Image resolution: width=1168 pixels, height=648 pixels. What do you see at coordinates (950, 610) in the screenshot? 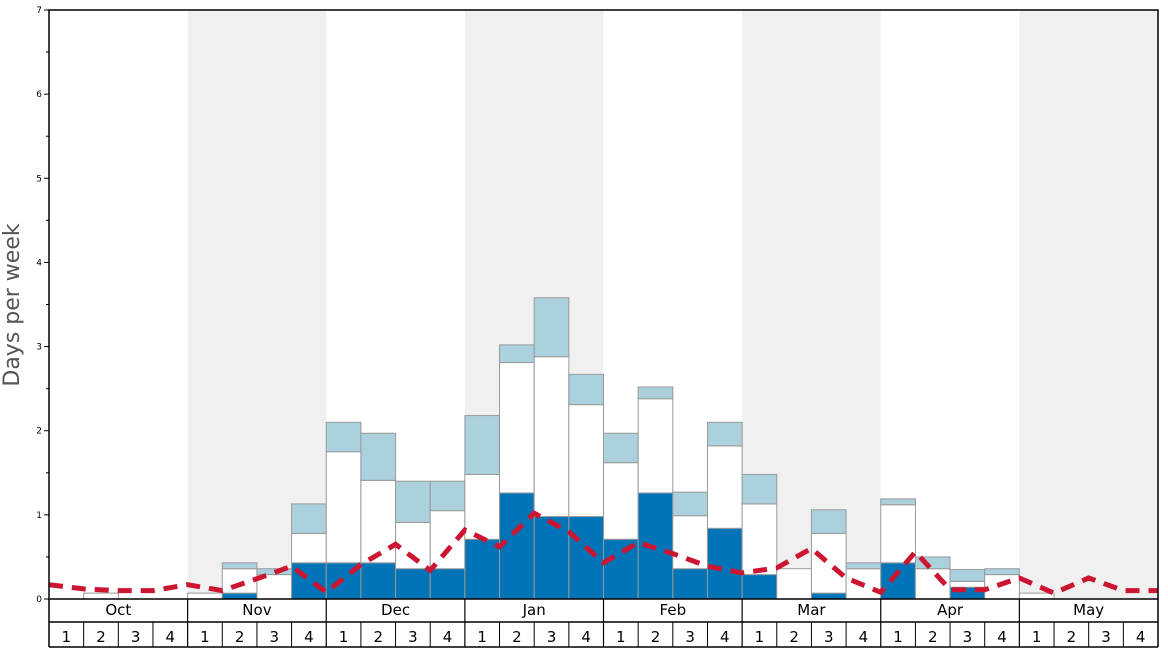
I see `month-label: Apr` at bounding box center [950, 610].